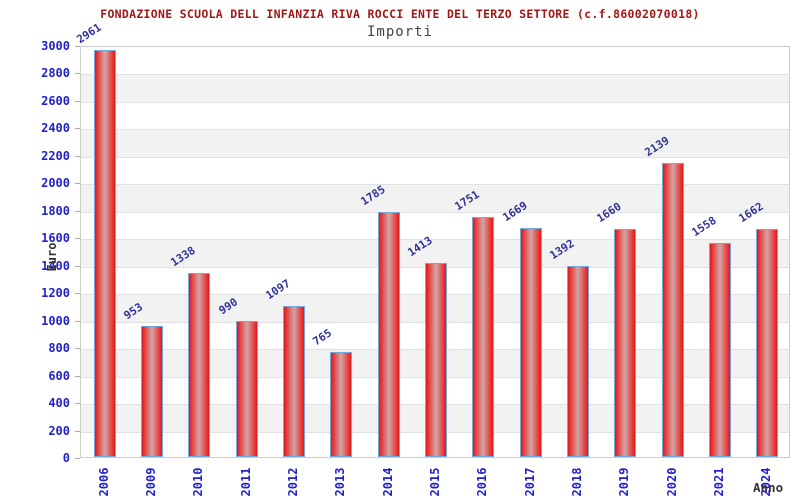 Image resolution: width=800 pixels, height=500 pixels. I want to click on y-axis-title: Euro, so click(52, 257).